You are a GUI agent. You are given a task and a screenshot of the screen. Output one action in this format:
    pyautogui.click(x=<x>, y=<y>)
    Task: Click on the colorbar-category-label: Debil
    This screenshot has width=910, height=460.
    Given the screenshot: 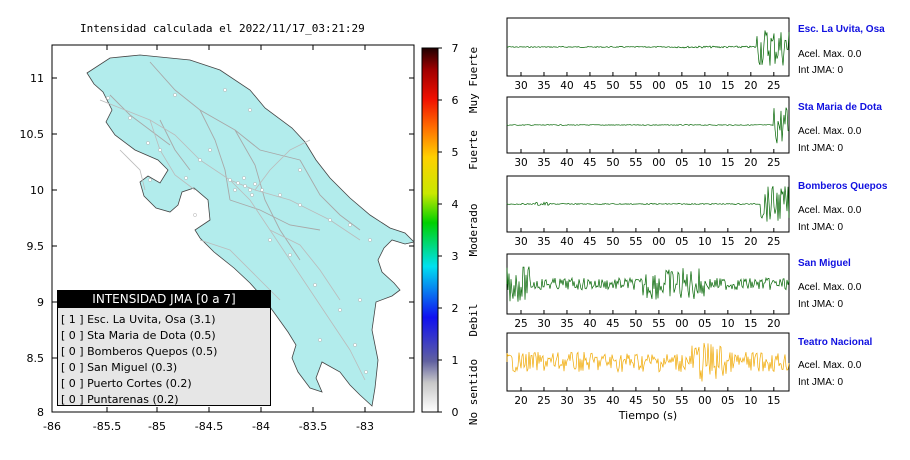 What is the action you would take?
    pyautogui.click(x=473, y=319)
    